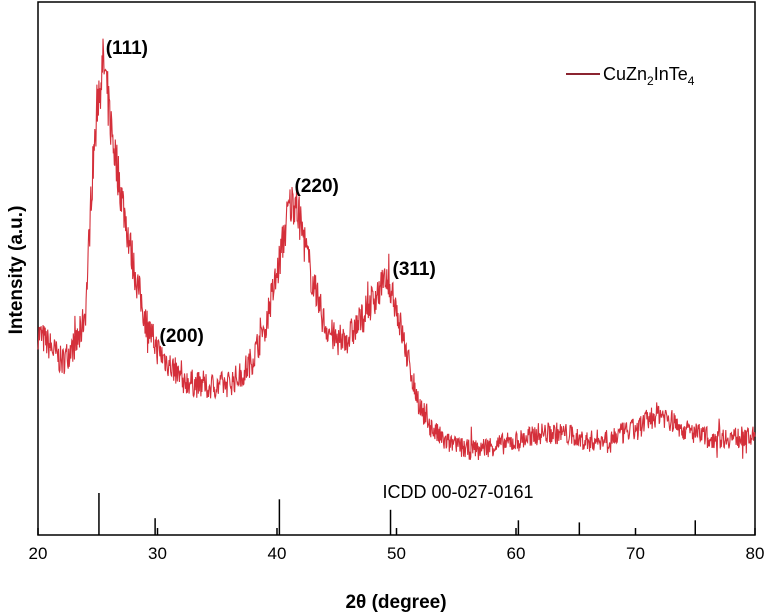 The width and height of the screenshot is (770, 614). What do you see at coordinates (395, 602) in the screenshot?
I see `x-axis-title: 2θ (degree)` at bounding box center [395, 602].